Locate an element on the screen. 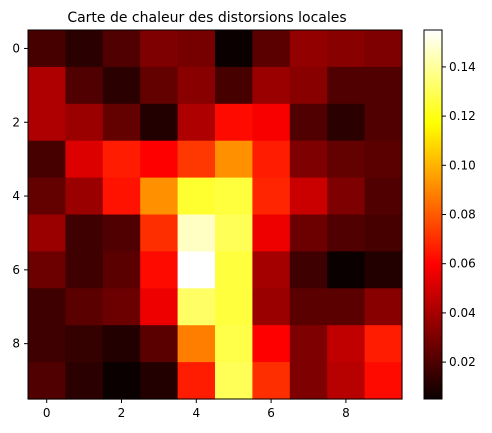 The image size is (492, 433). y-tick-label: 8 is located at coordinates (16, 344).